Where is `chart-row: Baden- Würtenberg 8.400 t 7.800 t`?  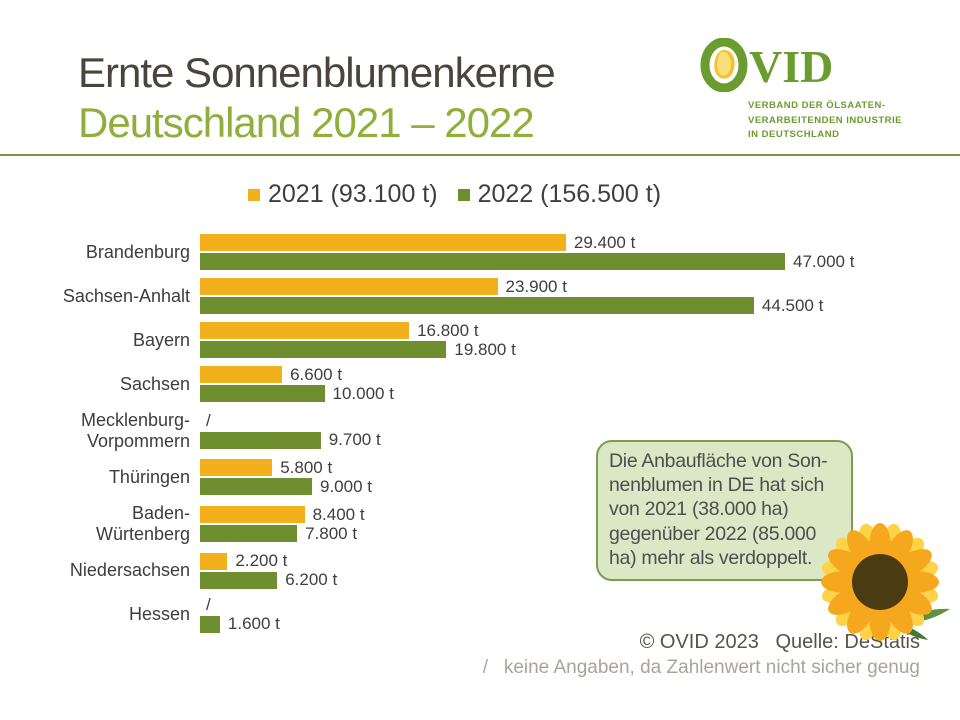 chart-row: Baden- Würtenberg 8.400 t 7.800 t is located at coordinates (485, 523).